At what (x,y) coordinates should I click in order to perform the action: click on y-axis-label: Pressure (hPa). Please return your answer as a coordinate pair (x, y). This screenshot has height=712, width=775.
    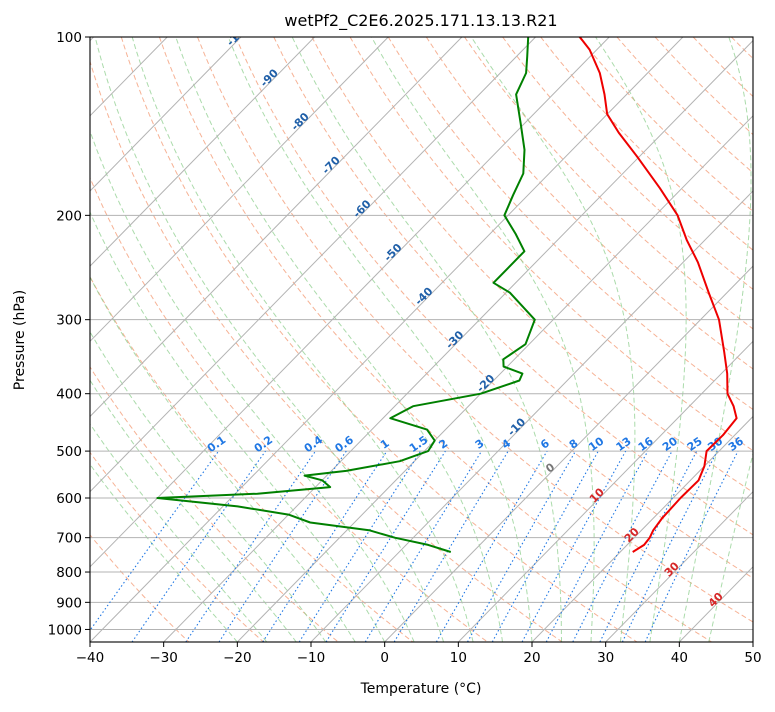
    Looking at the image, I should click on (20, 340).